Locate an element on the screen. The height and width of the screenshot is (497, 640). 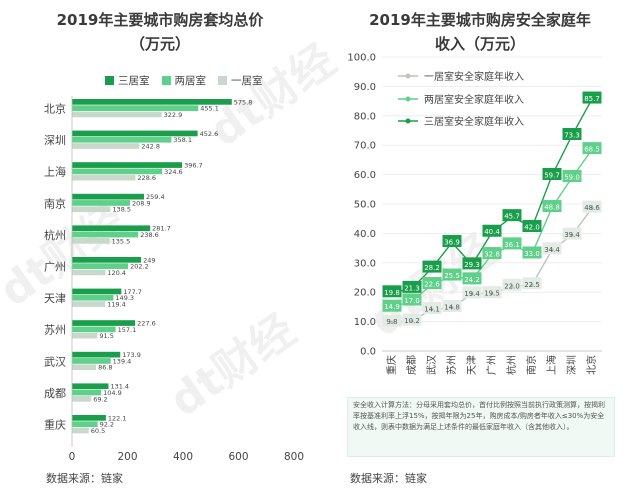
data-label-three: 21.3 is located at coordinates (412, 288).